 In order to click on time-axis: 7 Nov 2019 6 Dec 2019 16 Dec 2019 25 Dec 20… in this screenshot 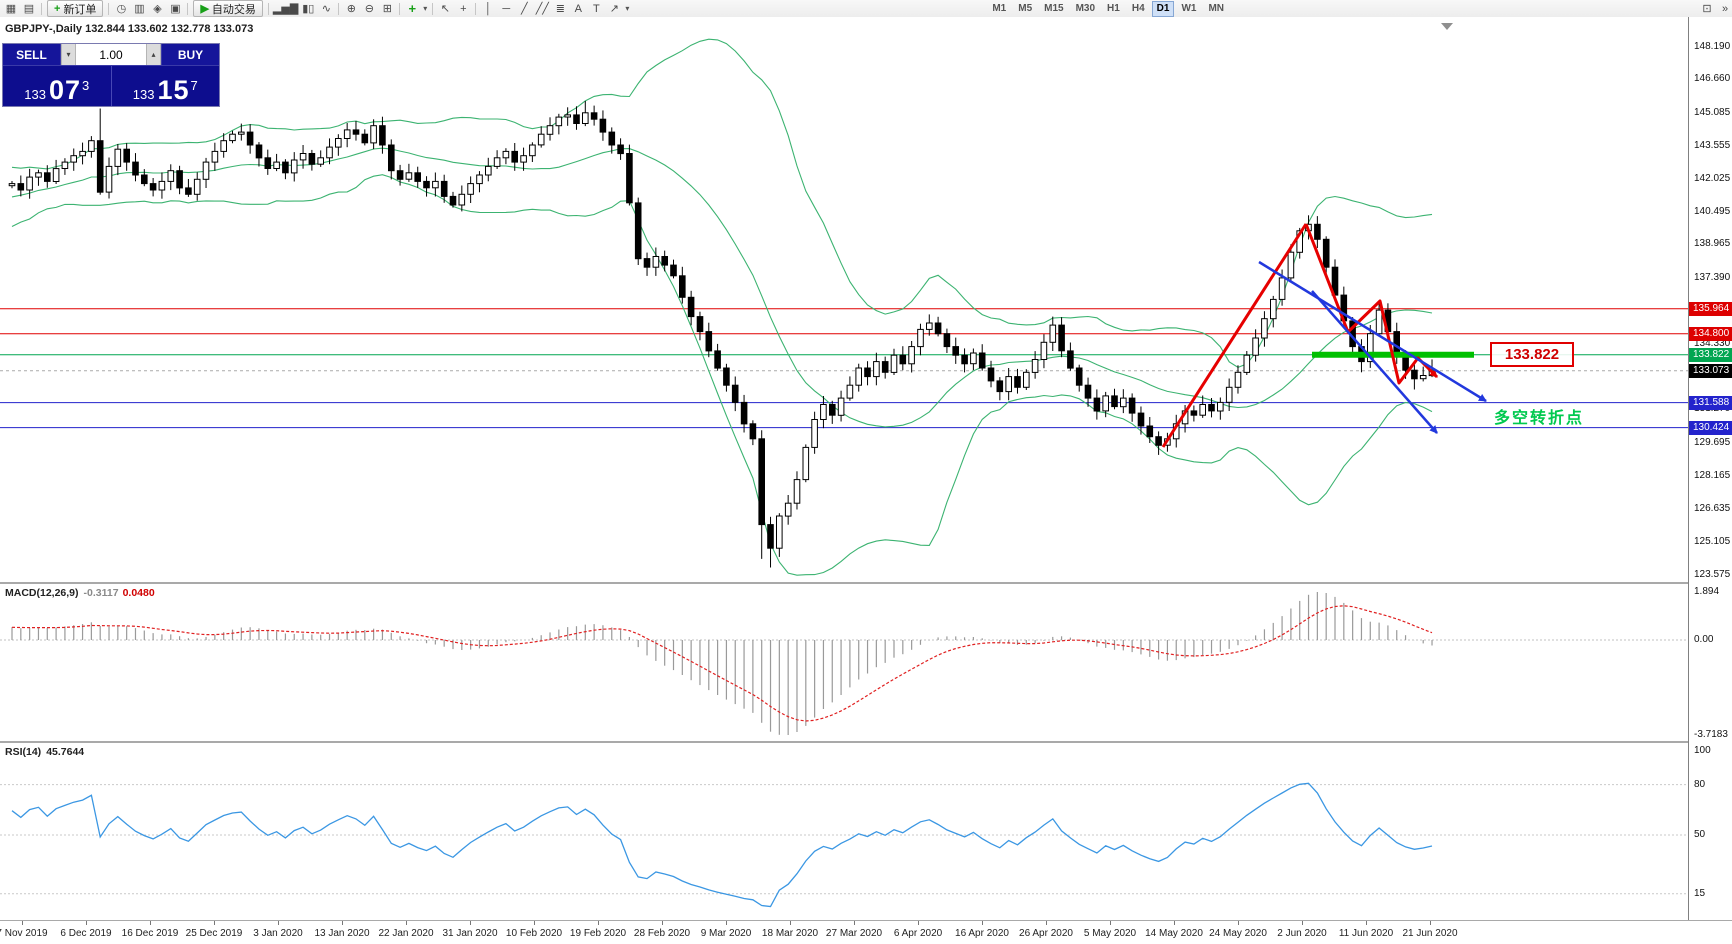, I will do `click(866, 932)`.